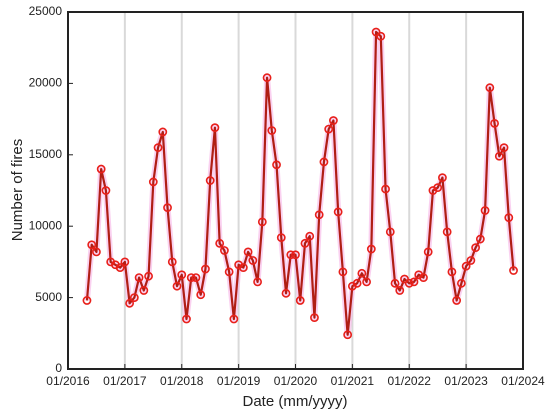  I want to click on y-tick-label: 25000, so click(46, 11).